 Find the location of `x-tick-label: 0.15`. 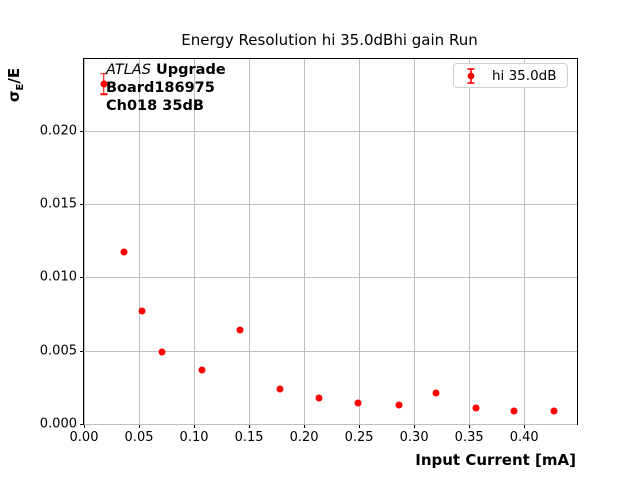

x-tick-label: 0.15 is located at coordinates (249, 437).